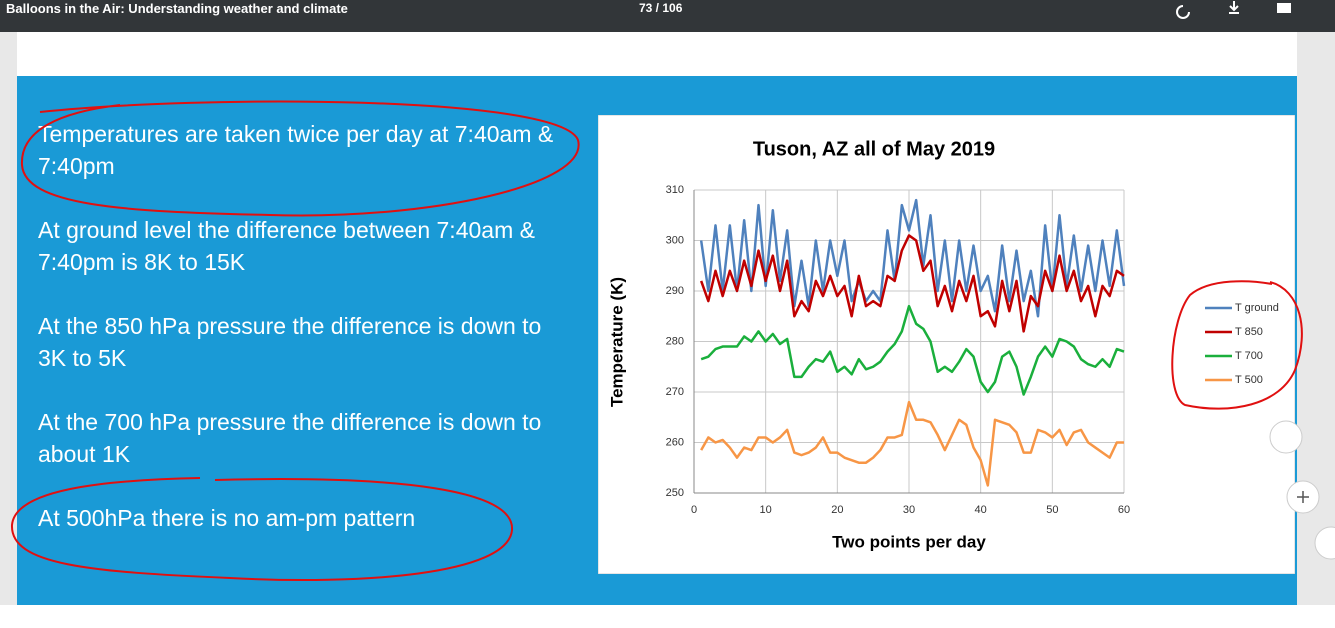 This screenshot has width=1335, height=628. I want to click on x-tick-label: 50, so click(1052, 510).